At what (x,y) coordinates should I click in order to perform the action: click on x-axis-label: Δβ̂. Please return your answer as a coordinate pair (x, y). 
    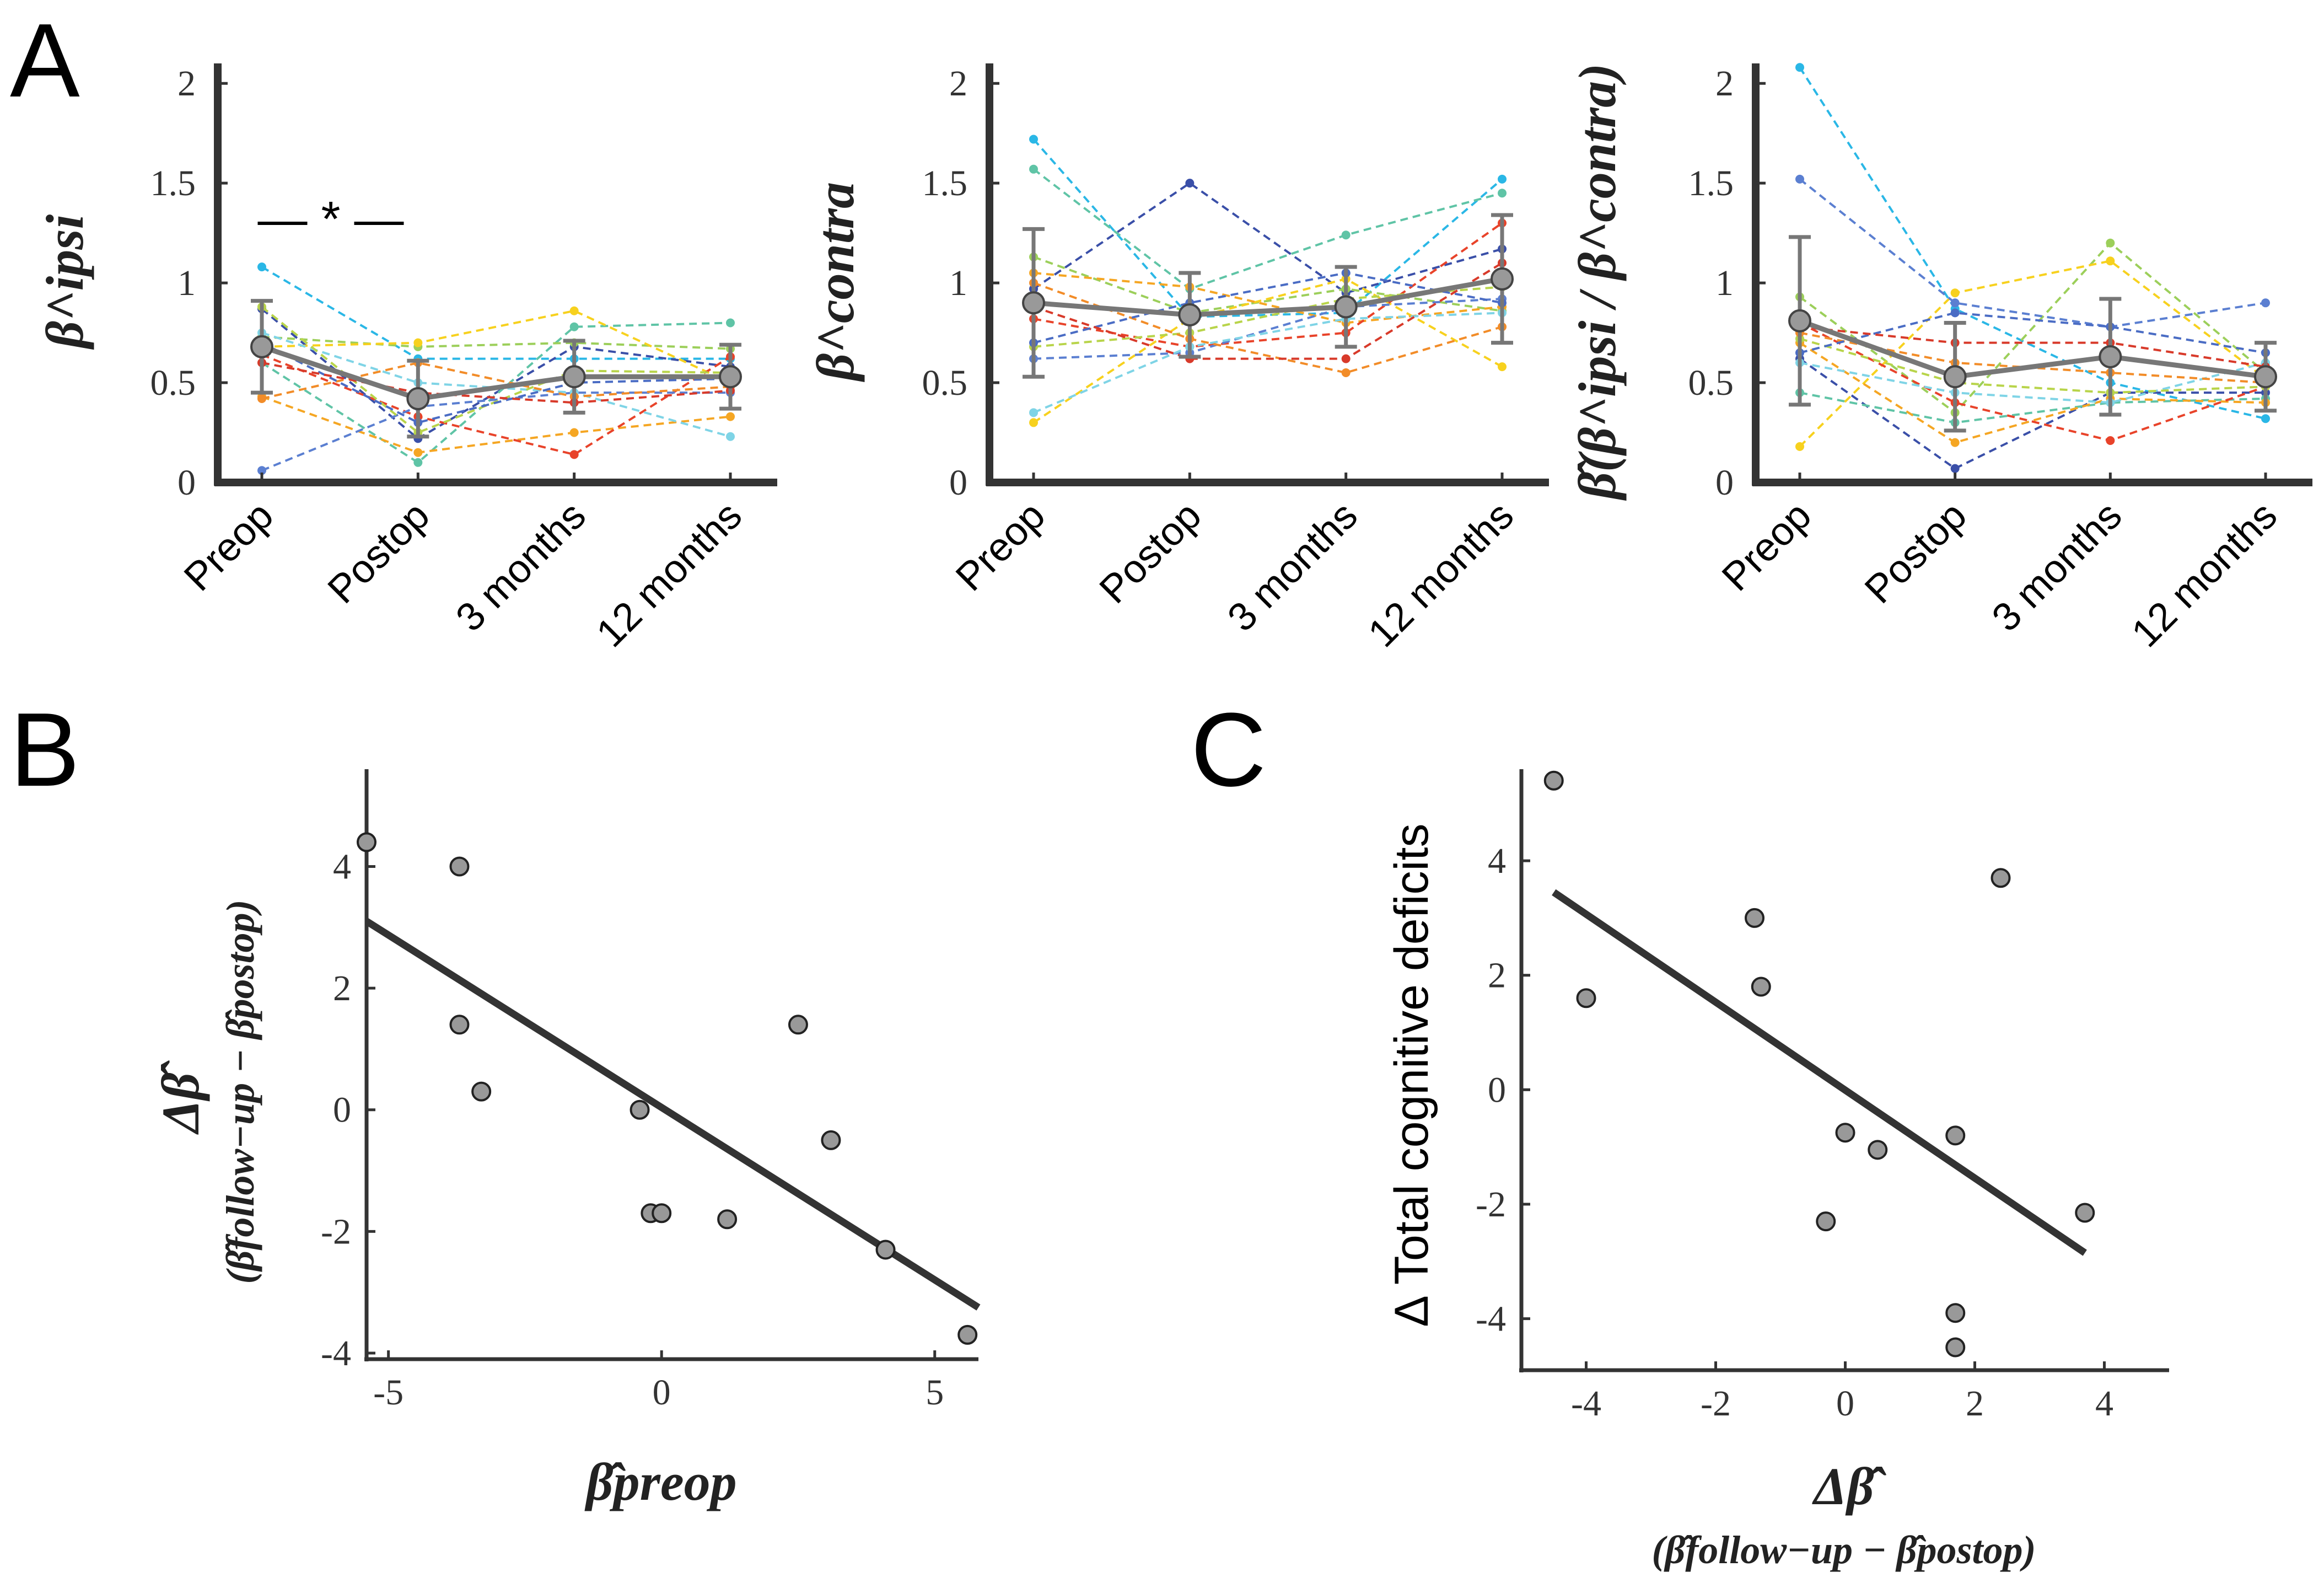
    Looking at the image, I should click on (1848, 1486).